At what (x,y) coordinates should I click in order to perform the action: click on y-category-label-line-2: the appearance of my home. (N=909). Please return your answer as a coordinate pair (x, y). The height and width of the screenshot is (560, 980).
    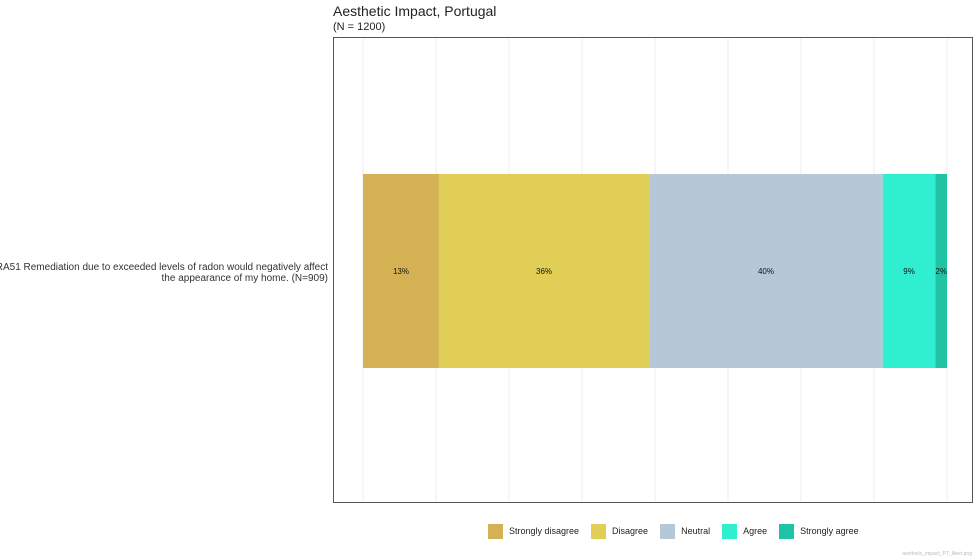
    Looking at the image, I should click on (244, 278).